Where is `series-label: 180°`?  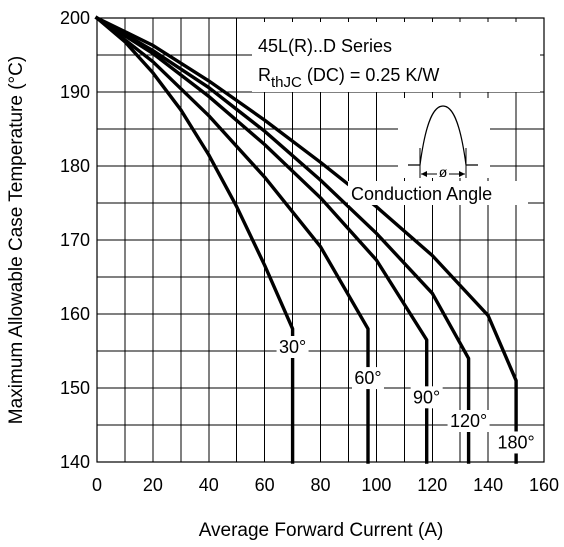
series-label: 180° is located at coordinates (515, 442).